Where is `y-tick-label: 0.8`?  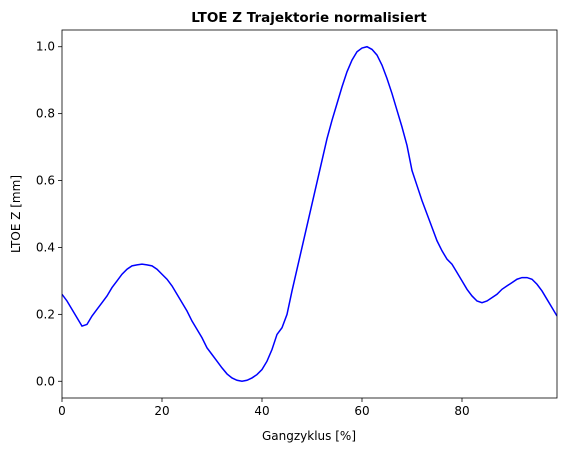
y-tick-label: 0.8 is located at coordinates (45, 114).